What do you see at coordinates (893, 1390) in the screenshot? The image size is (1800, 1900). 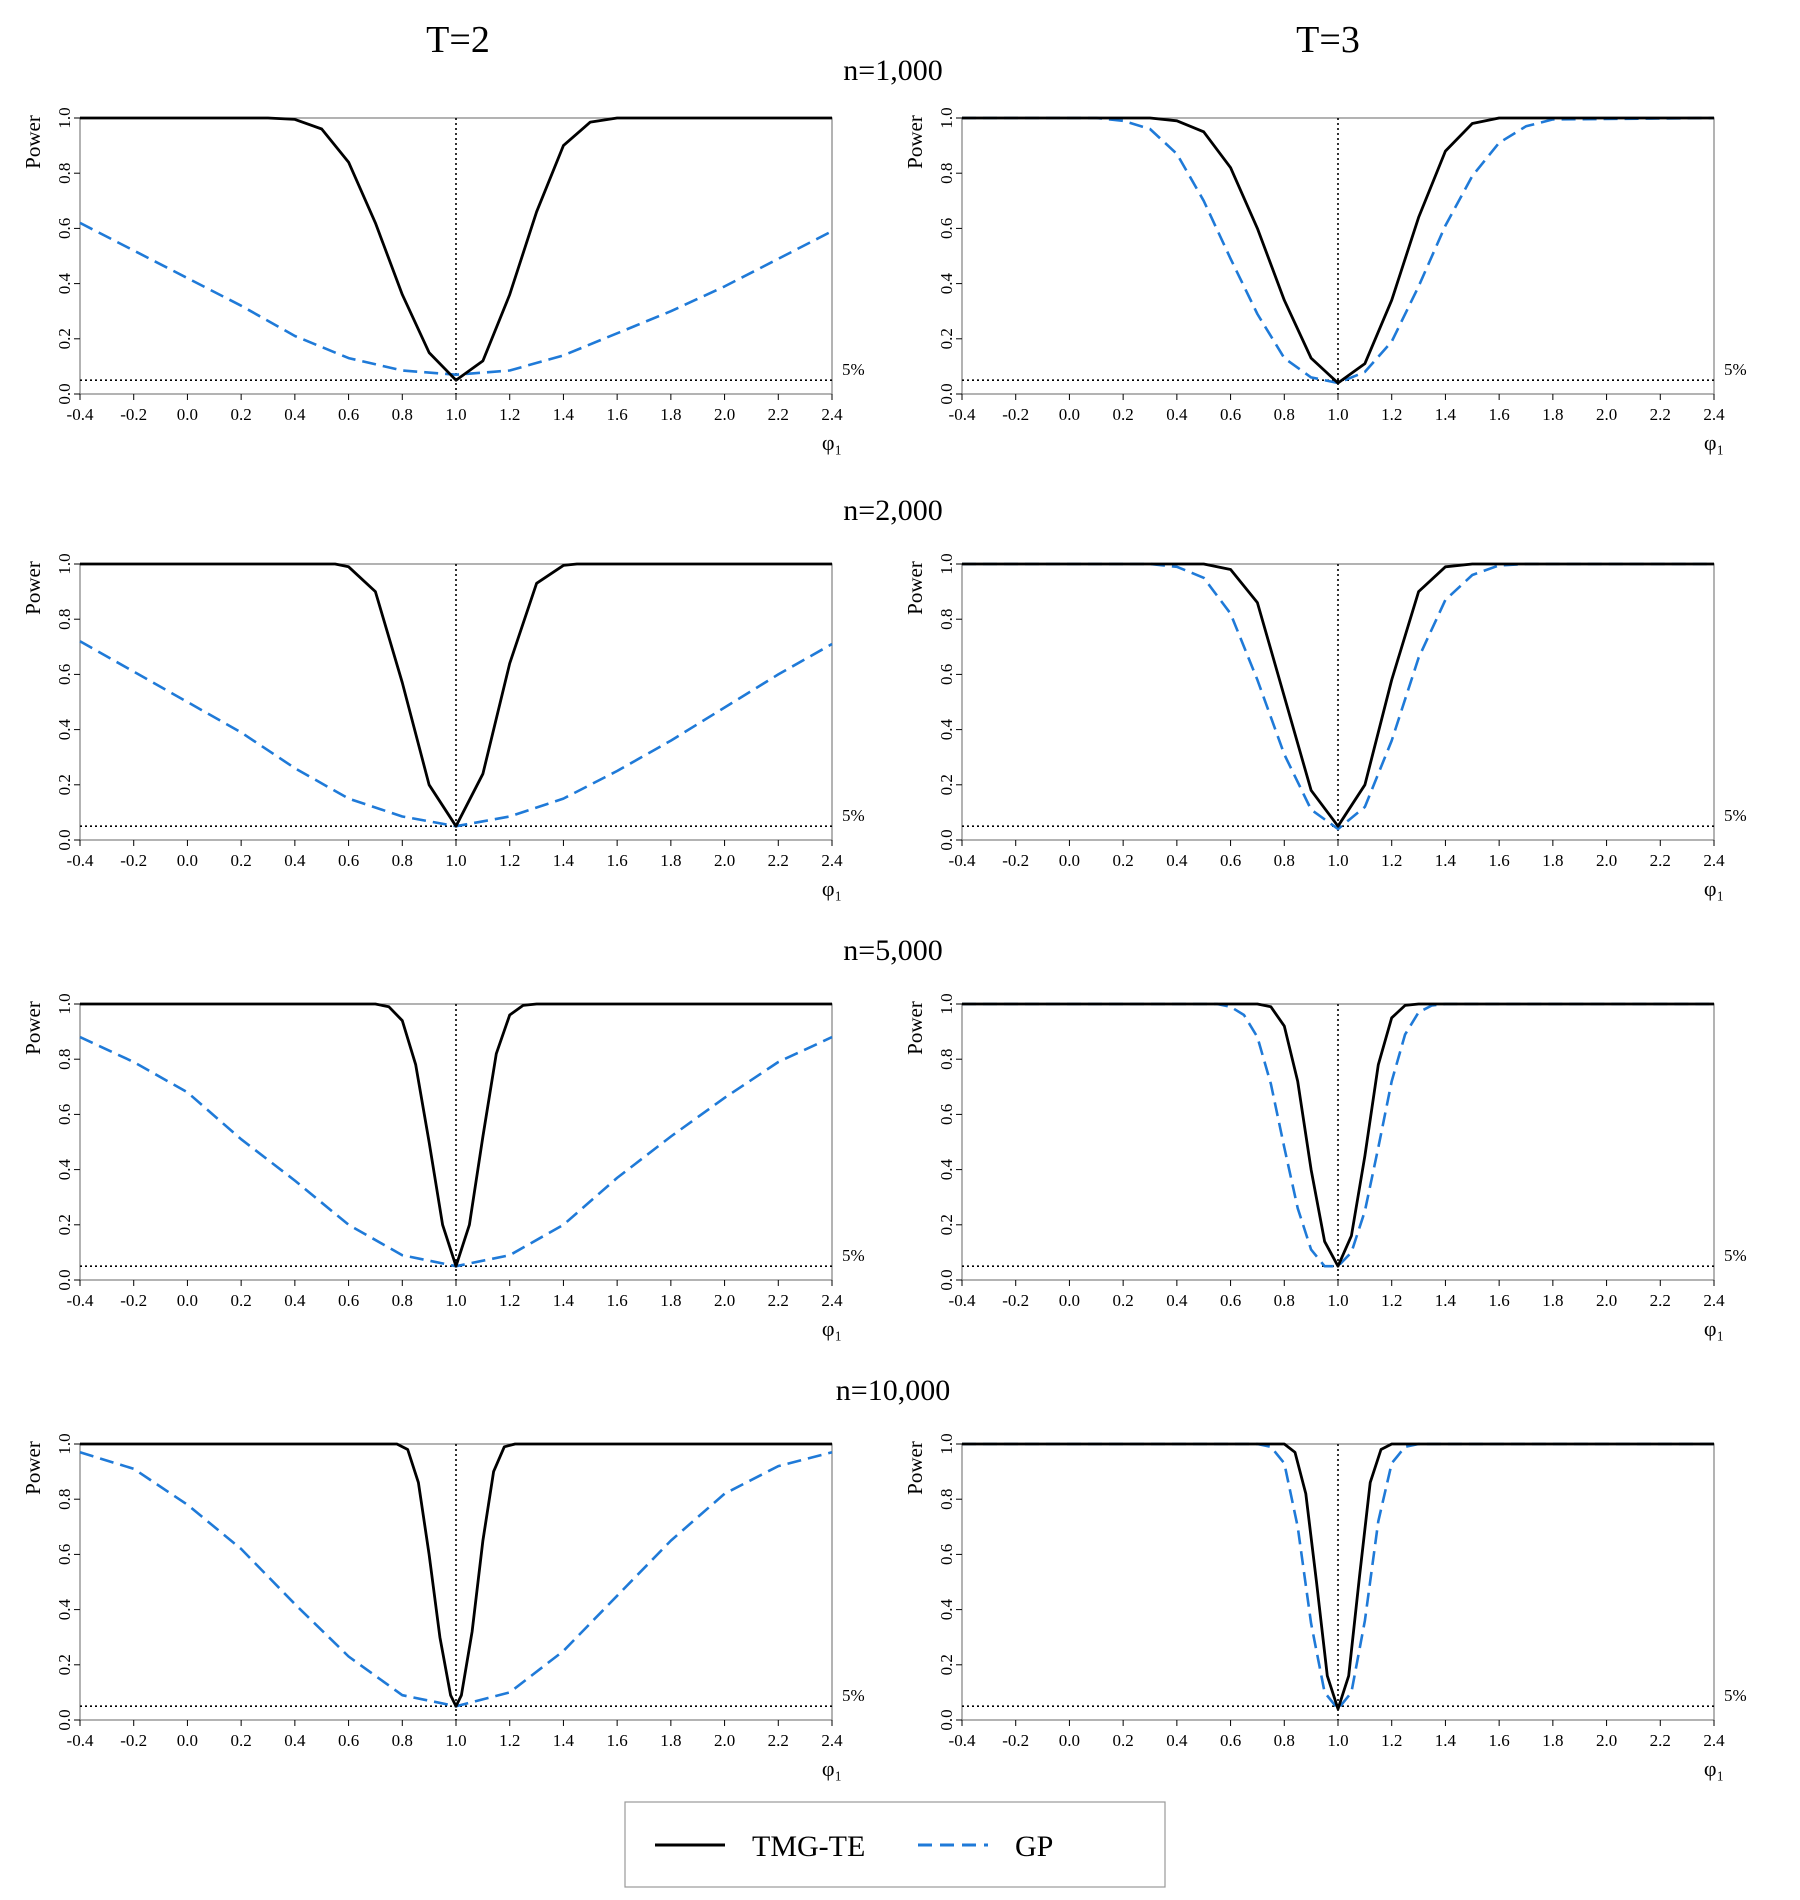 I see `row-title-n10000: n=10,000` at bounding box center [893, 1390].